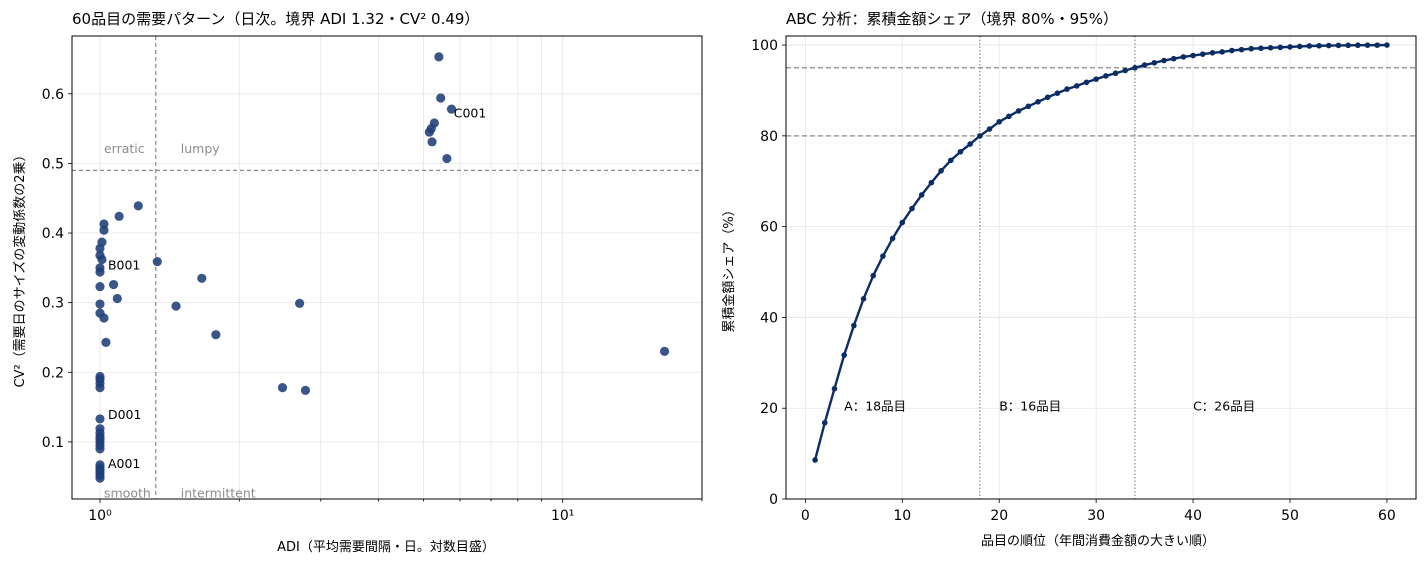 The image size is (1427, 569). What do you see at coordinates (53, 373) in the screenshot?
I see `left-y-tick-label: 0.2` at bounding box center [53, 373].